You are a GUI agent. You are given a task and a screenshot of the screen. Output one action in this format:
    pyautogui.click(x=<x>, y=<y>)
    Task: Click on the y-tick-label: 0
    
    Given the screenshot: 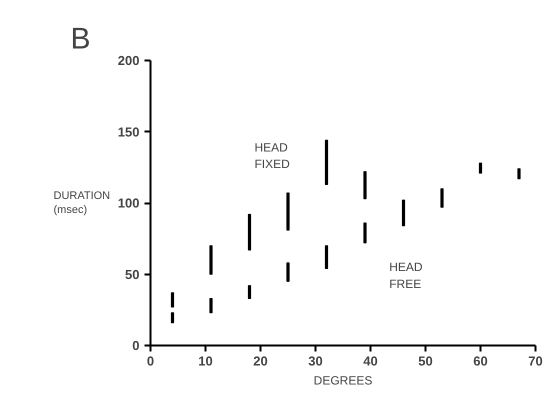 What is the action you would take?
    pyautogui.click(x=136, y=345)
    